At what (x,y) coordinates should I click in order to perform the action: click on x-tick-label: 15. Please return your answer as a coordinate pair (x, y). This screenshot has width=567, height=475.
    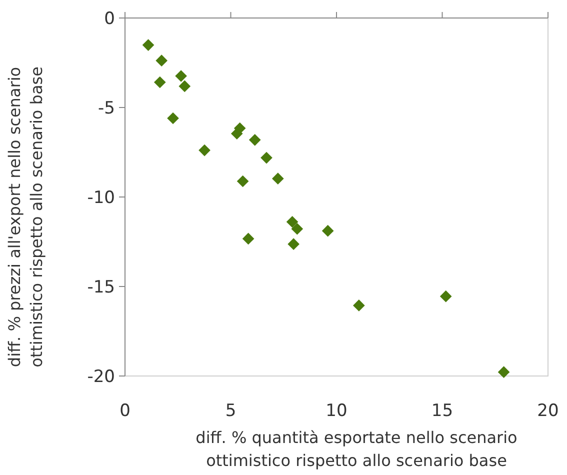
    Looking at the image, I should click on (442, 411).